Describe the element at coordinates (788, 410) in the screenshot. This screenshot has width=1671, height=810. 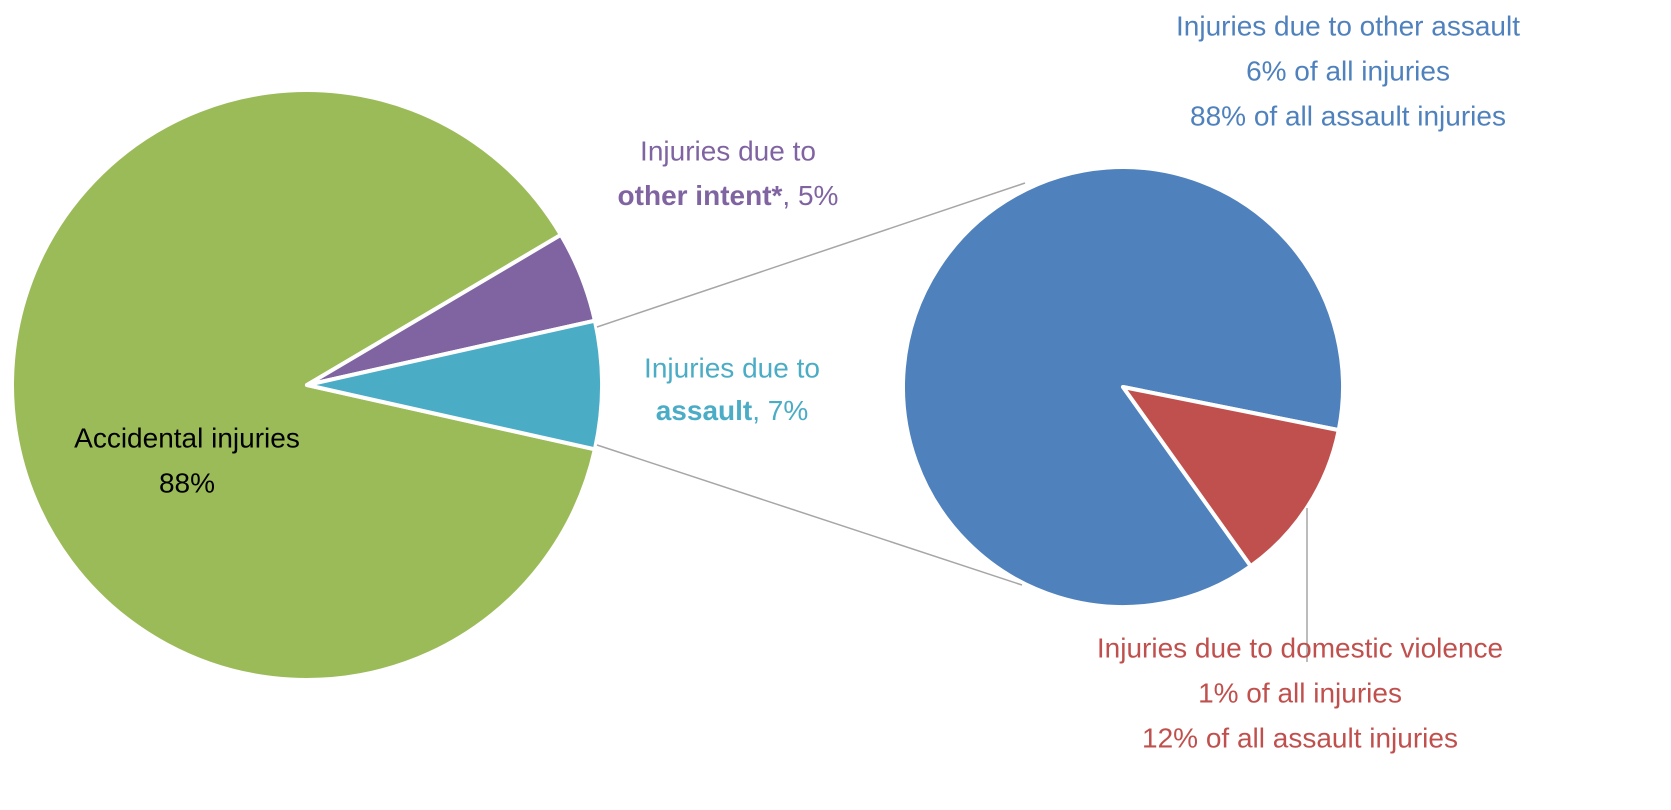
I see `value-label: 7%` at that location.